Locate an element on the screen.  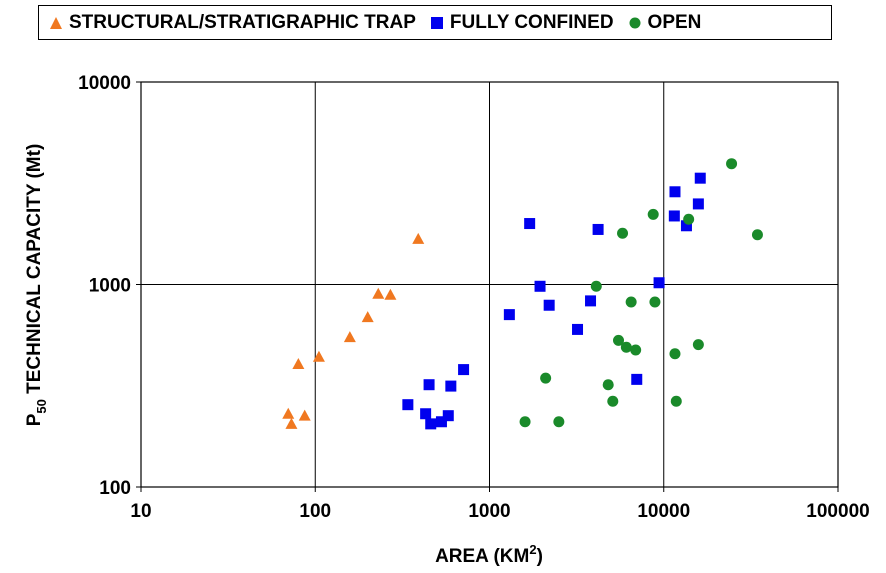
triangle-marker-icon is located at coordinates (56, 22).